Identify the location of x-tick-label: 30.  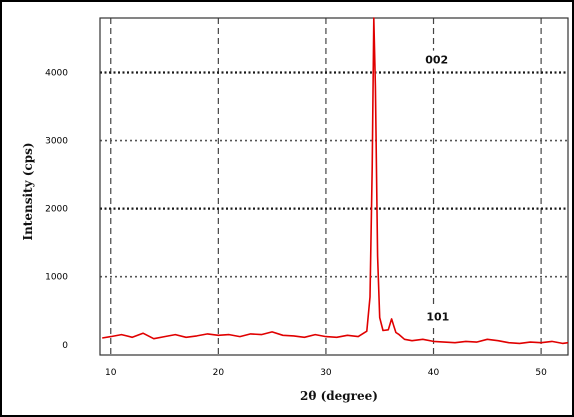
(326, 373).